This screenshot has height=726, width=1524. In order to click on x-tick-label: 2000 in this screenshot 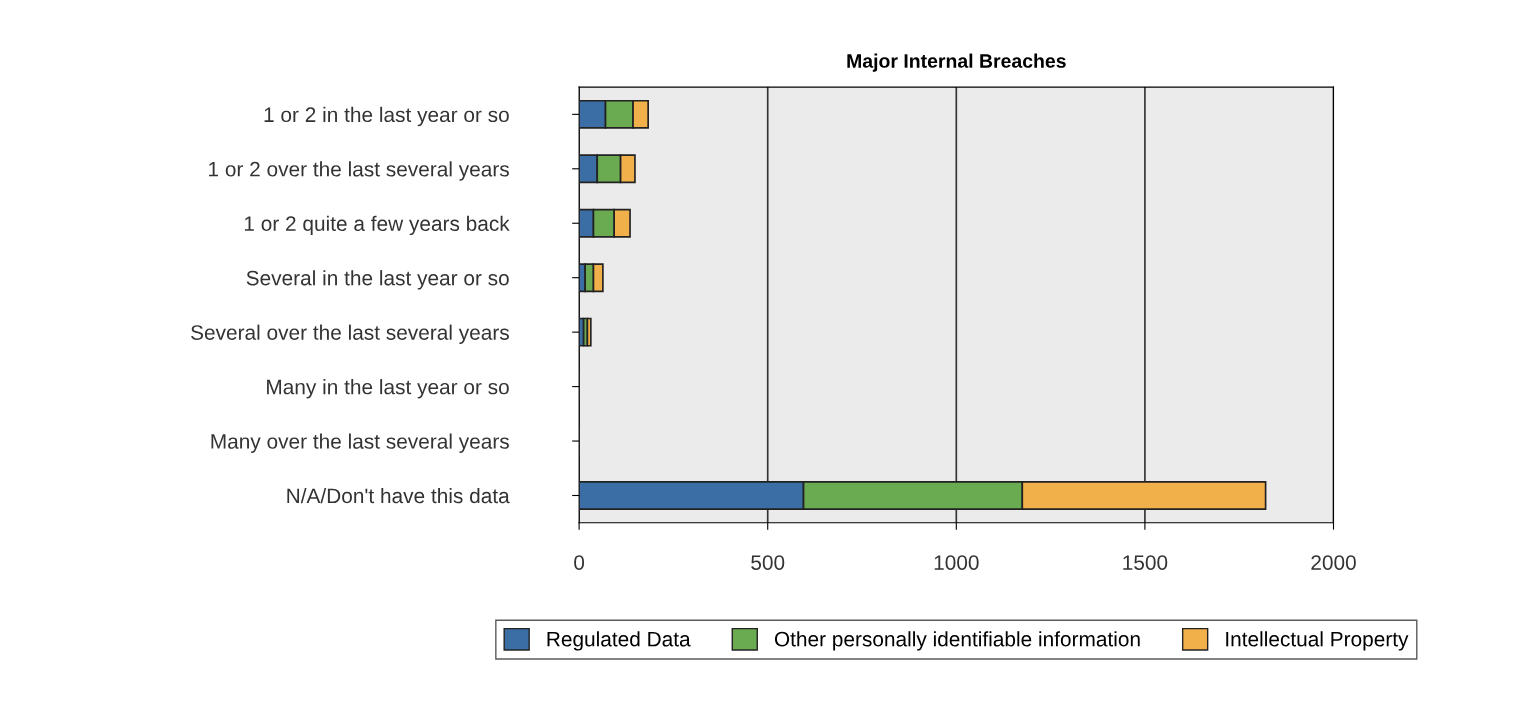, I will do `click(1333, 562)`.